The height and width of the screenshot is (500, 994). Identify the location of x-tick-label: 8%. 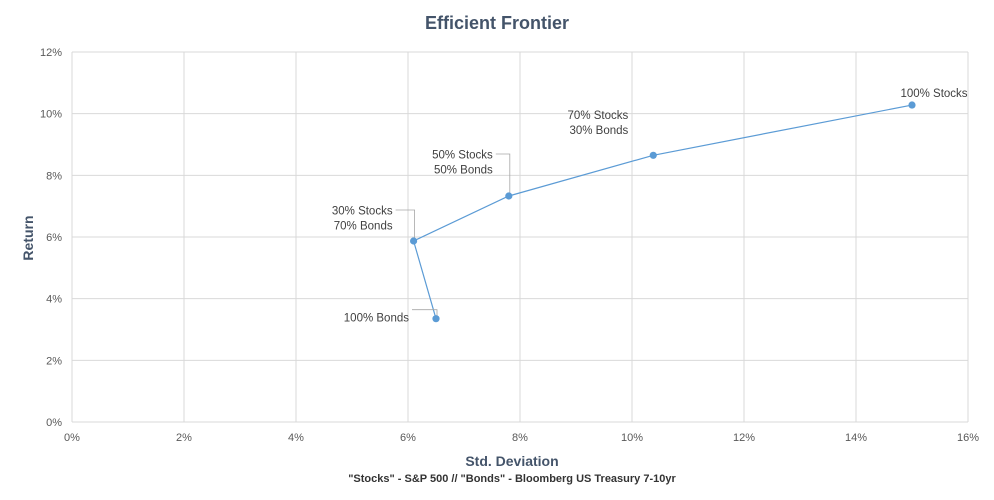
(520, 438).